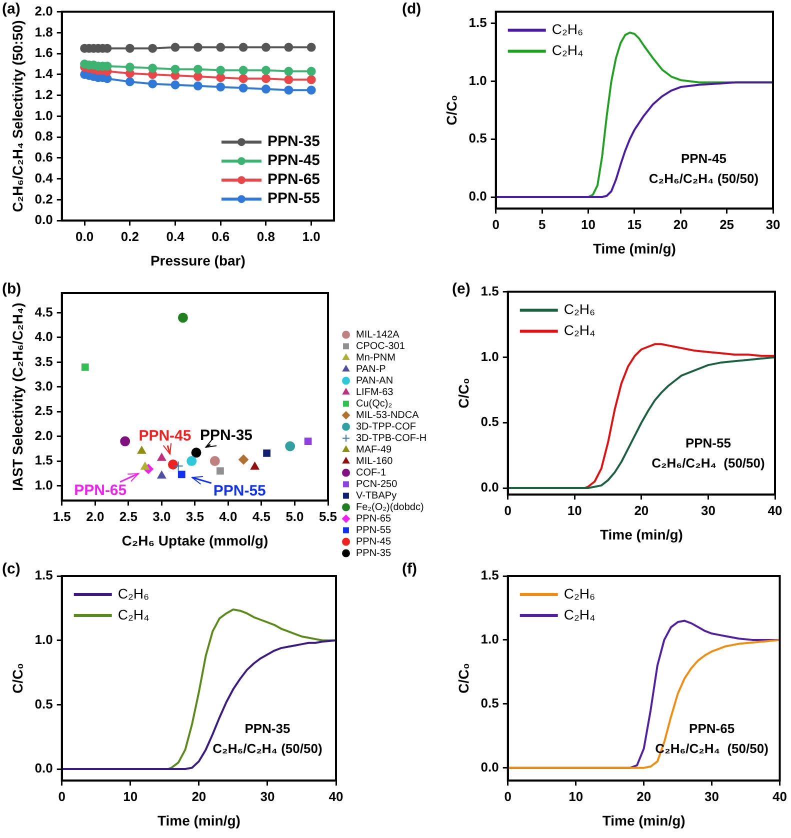 This screenshot has height=838, width=791. Describe the element at coordinates (641, 510) in the screenshot. I see `x-tick-label: 20` at that location.